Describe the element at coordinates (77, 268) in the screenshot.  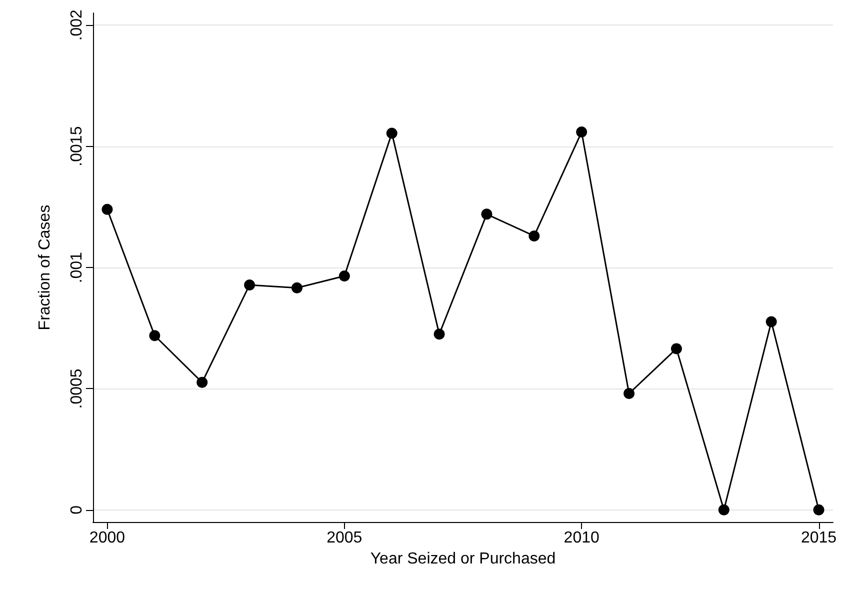
I see `y-tick-label: .001` at that location.